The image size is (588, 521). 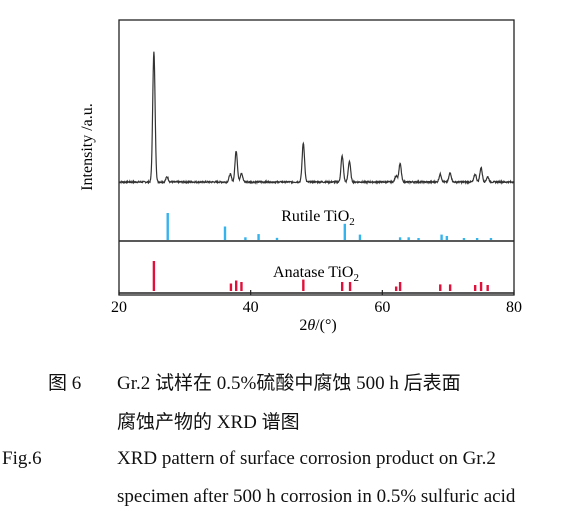 I want to click on anatase-legend-name: Anatase TiO, so click(x=313, y=272).